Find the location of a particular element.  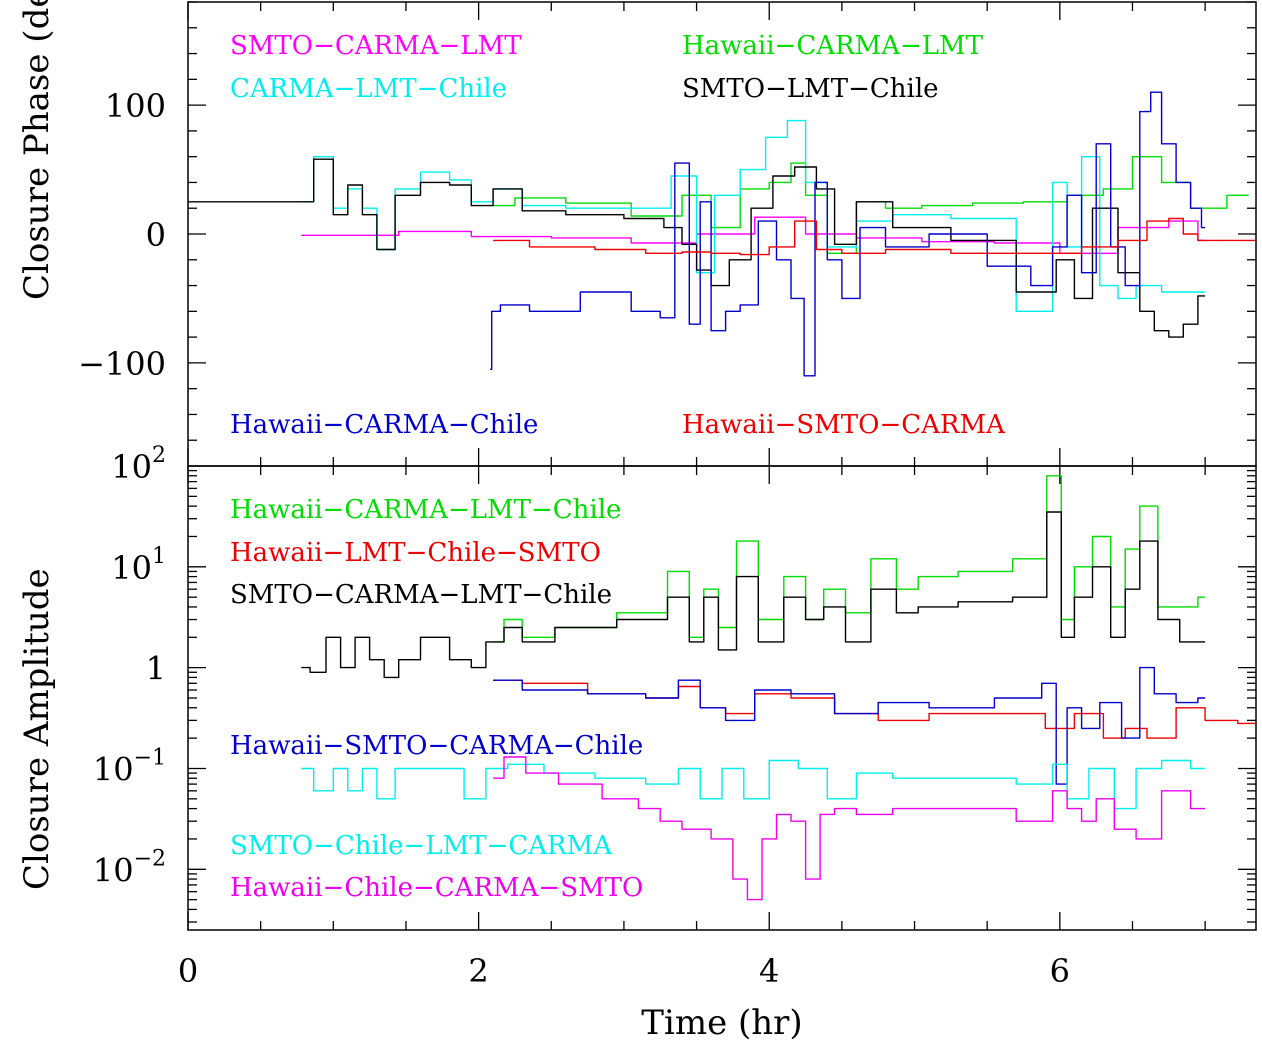

y-tick-label: 100 is located at coordinates (135, 106).